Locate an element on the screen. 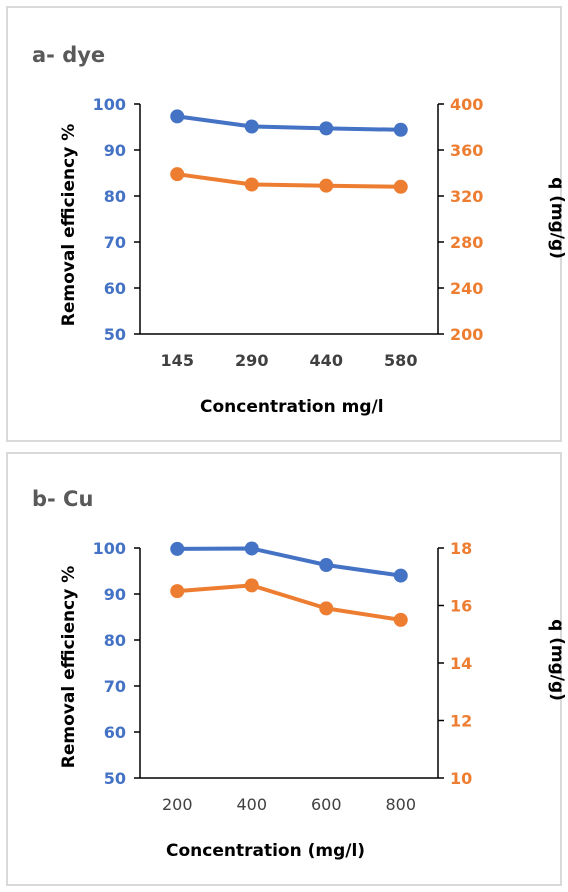 The width and height of the screenshot is (568, 892). chart-b-right-tick-label: 16 is located at coordinates (461, 606).